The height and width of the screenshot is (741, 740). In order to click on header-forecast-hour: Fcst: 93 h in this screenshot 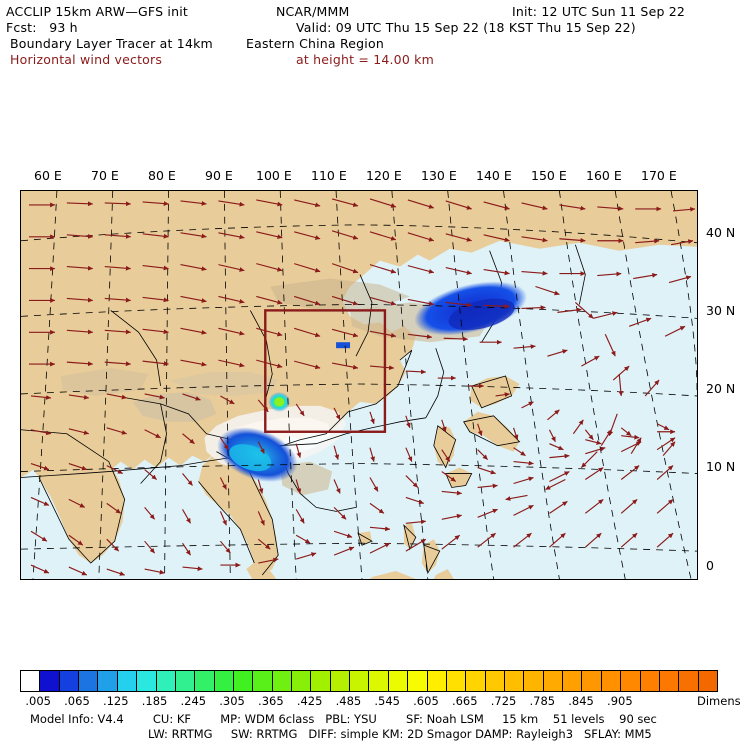, I will do `click(42, 27)`.